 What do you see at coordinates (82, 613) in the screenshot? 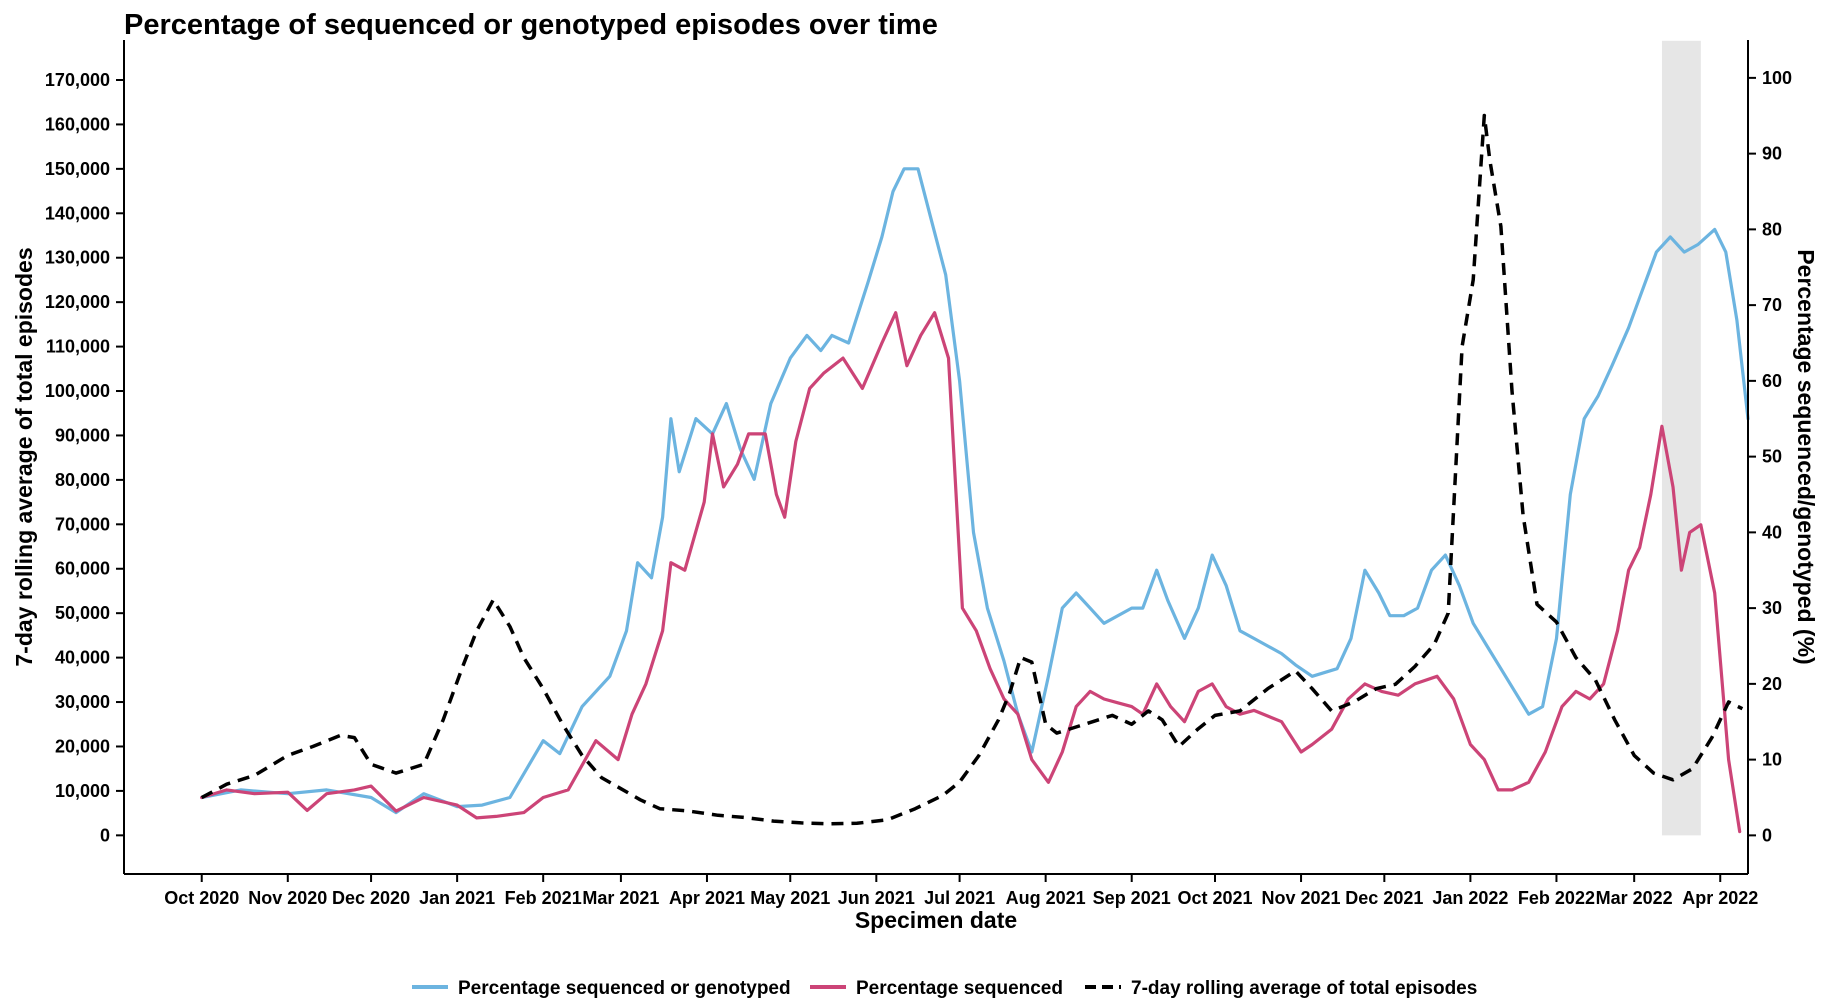
I see `y-left-tick-label: 50,000` at bounding box center [82, 613].